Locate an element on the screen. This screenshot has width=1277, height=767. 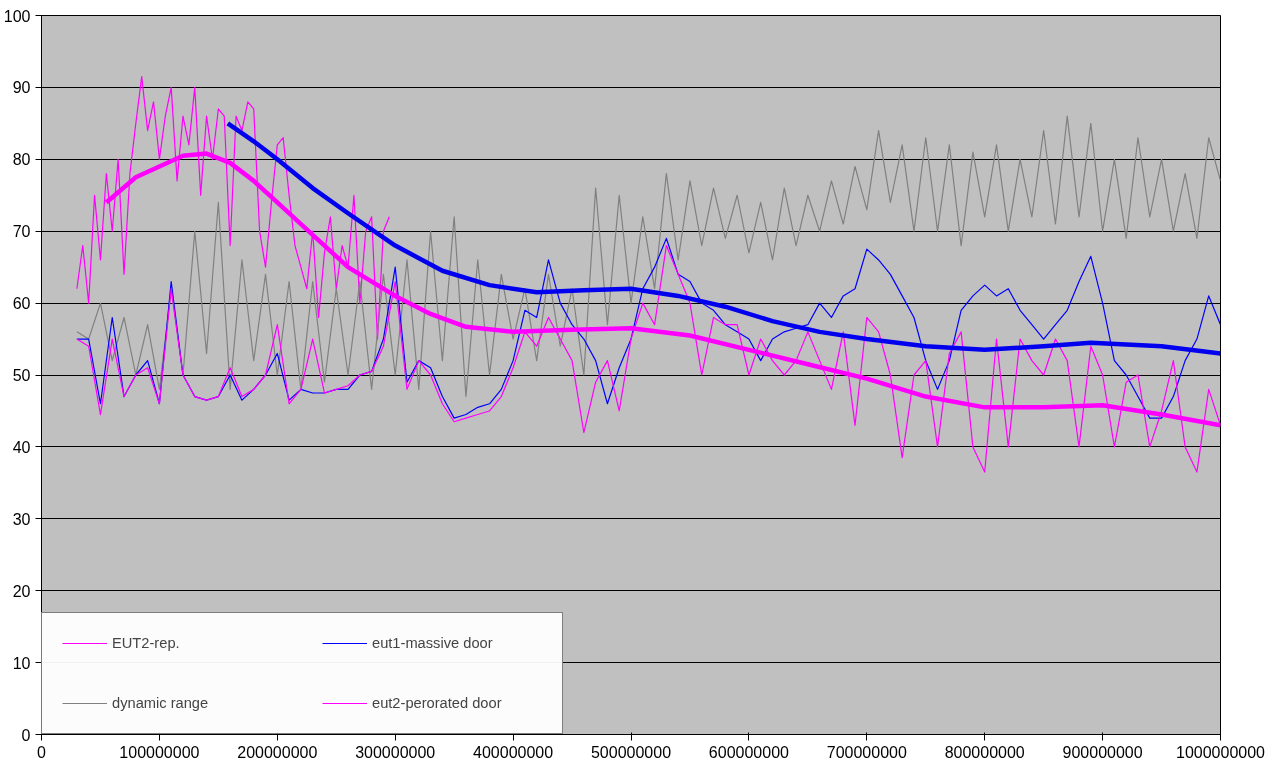
x-tick-label: 800000000 is located at coordinates (984, 752).